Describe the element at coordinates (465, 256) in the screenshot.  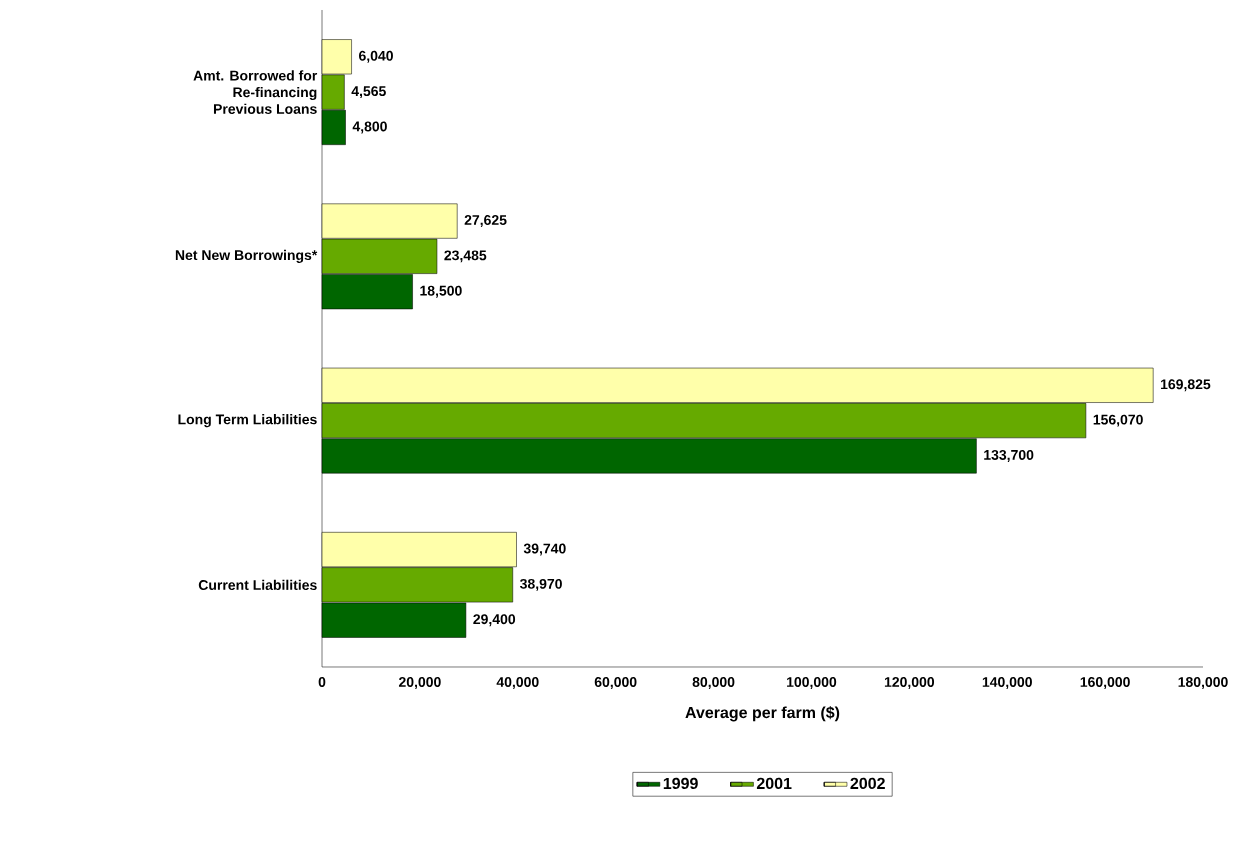
I see `data-label: 23,485` at that location.